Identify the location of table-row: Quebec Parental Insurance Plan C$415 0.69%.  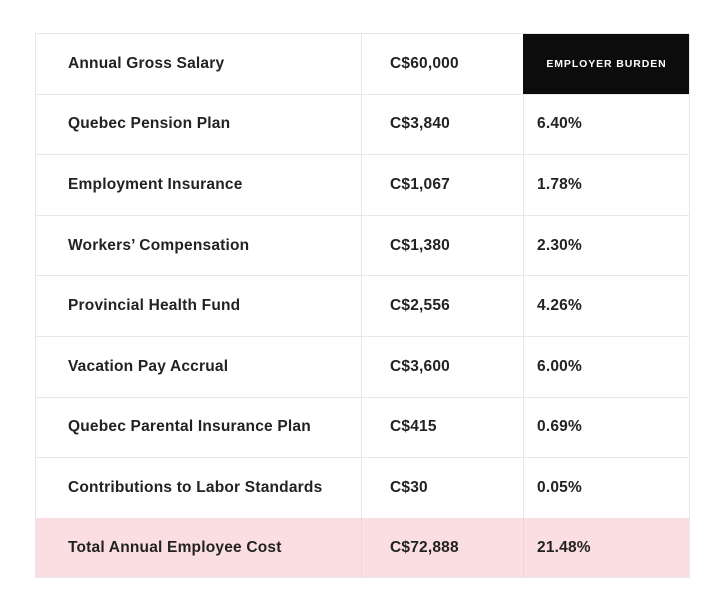
(362, 427).